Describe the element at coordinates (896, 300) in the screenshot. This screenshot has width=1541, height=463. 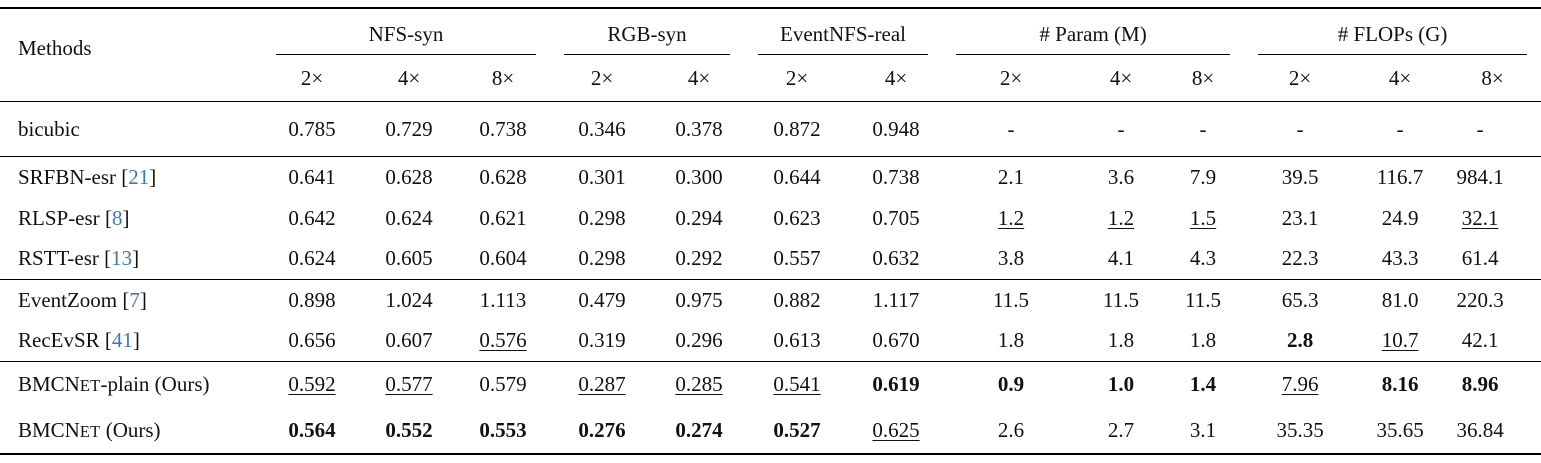
I see `value-cell: 1.117` at that location.